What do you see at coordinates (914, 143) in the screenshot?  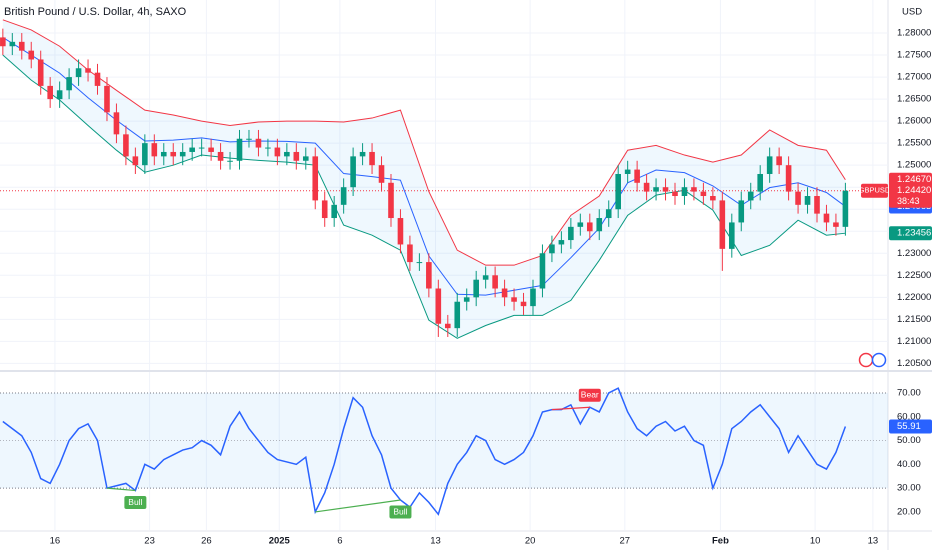 I see `y-tick-label: 1.25500` at bounding box center [914, 143].